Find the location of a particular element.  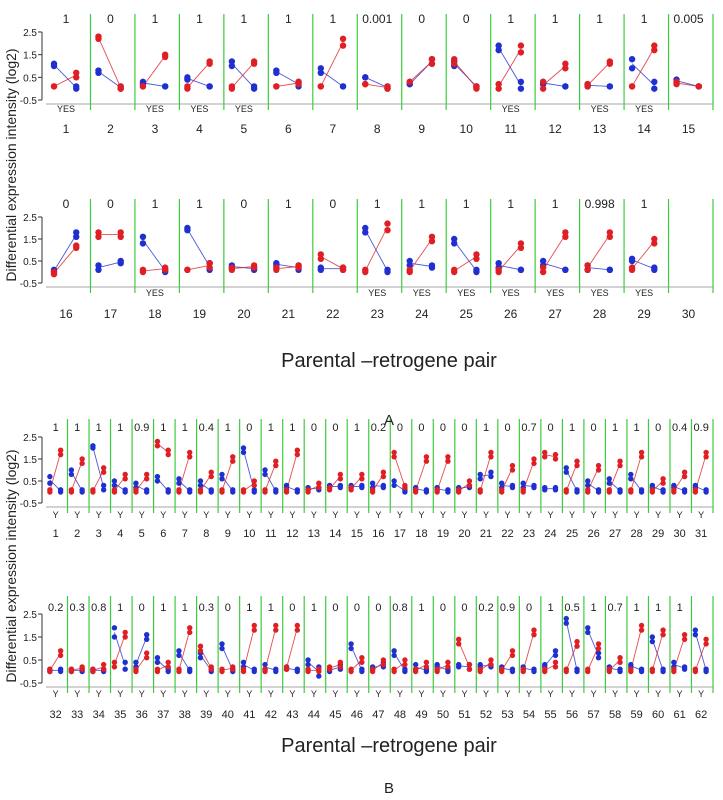

pair-label: 16 is located at coordinates (378, 534).